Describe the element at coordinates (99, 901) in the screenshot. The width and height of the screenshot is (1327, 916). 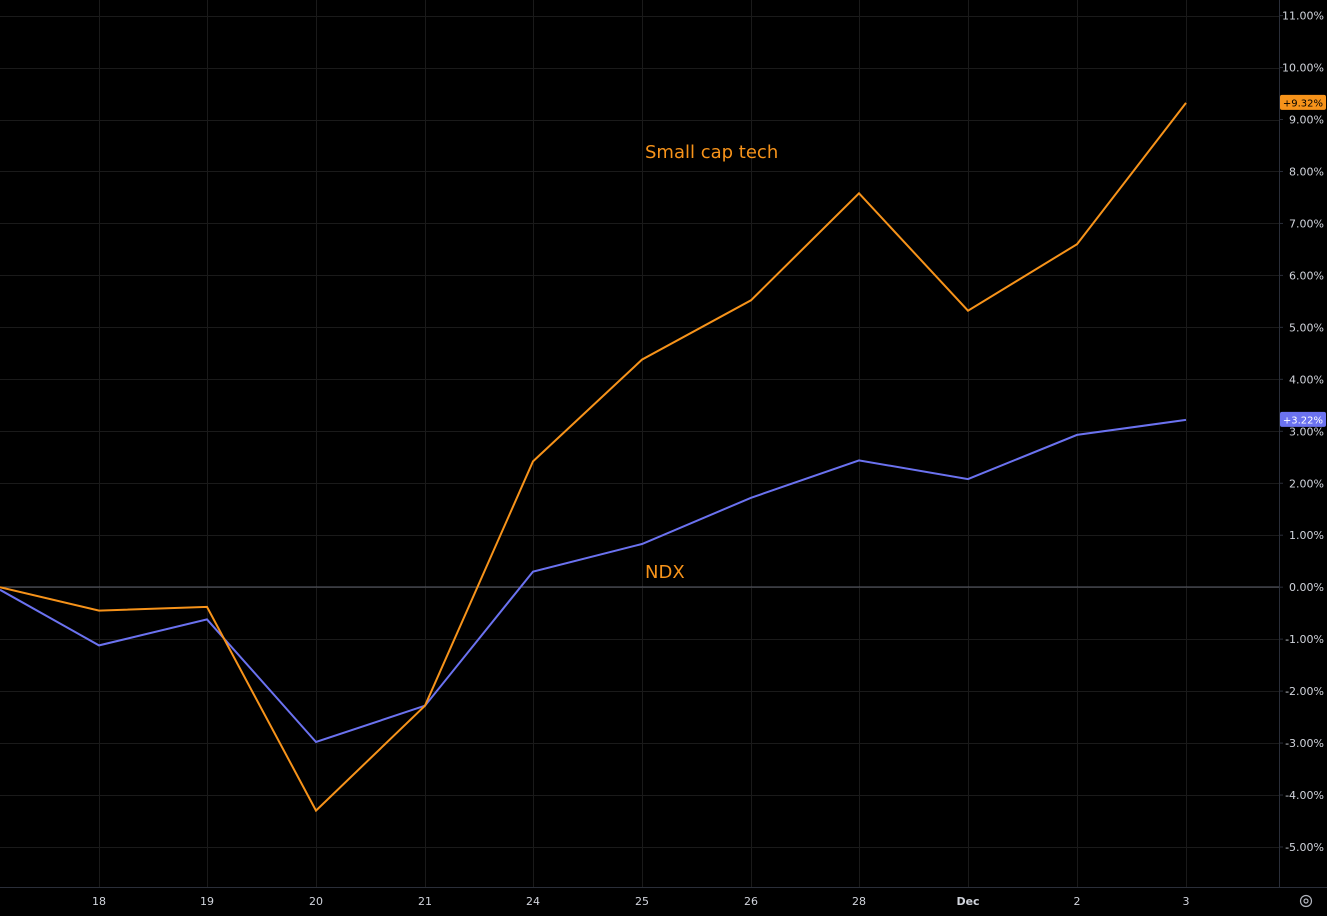
I see `x-tick-label: 18` at that location.